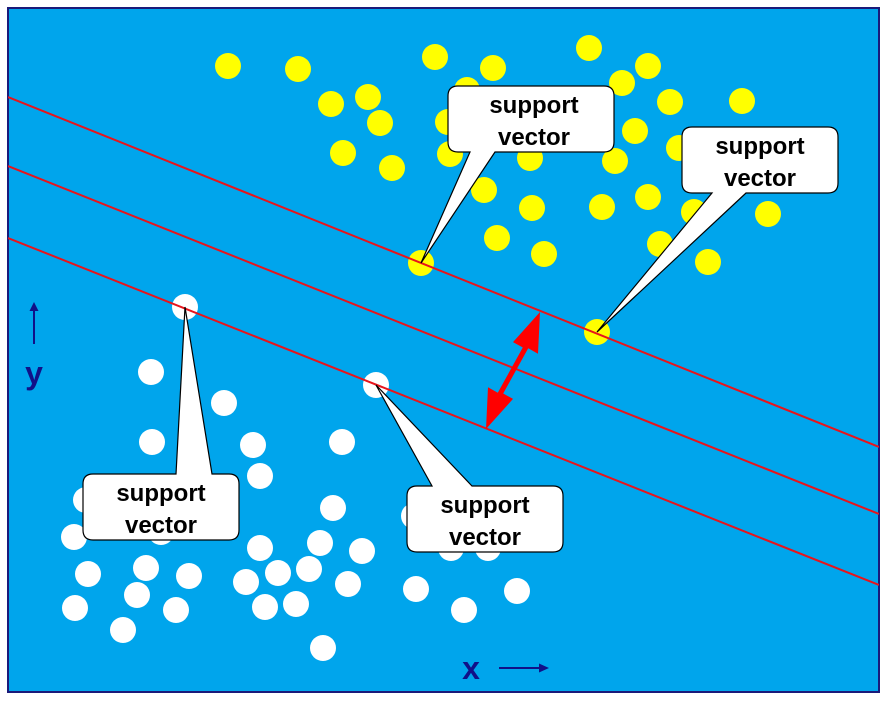  I want to click on y-axis-indicator: y, so click(34, 346).